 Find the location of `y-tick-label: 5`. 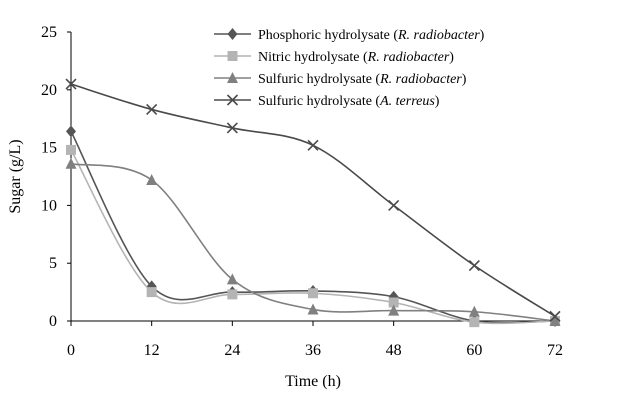

y-tick-label: 5 is located at coordinates (53, 263).